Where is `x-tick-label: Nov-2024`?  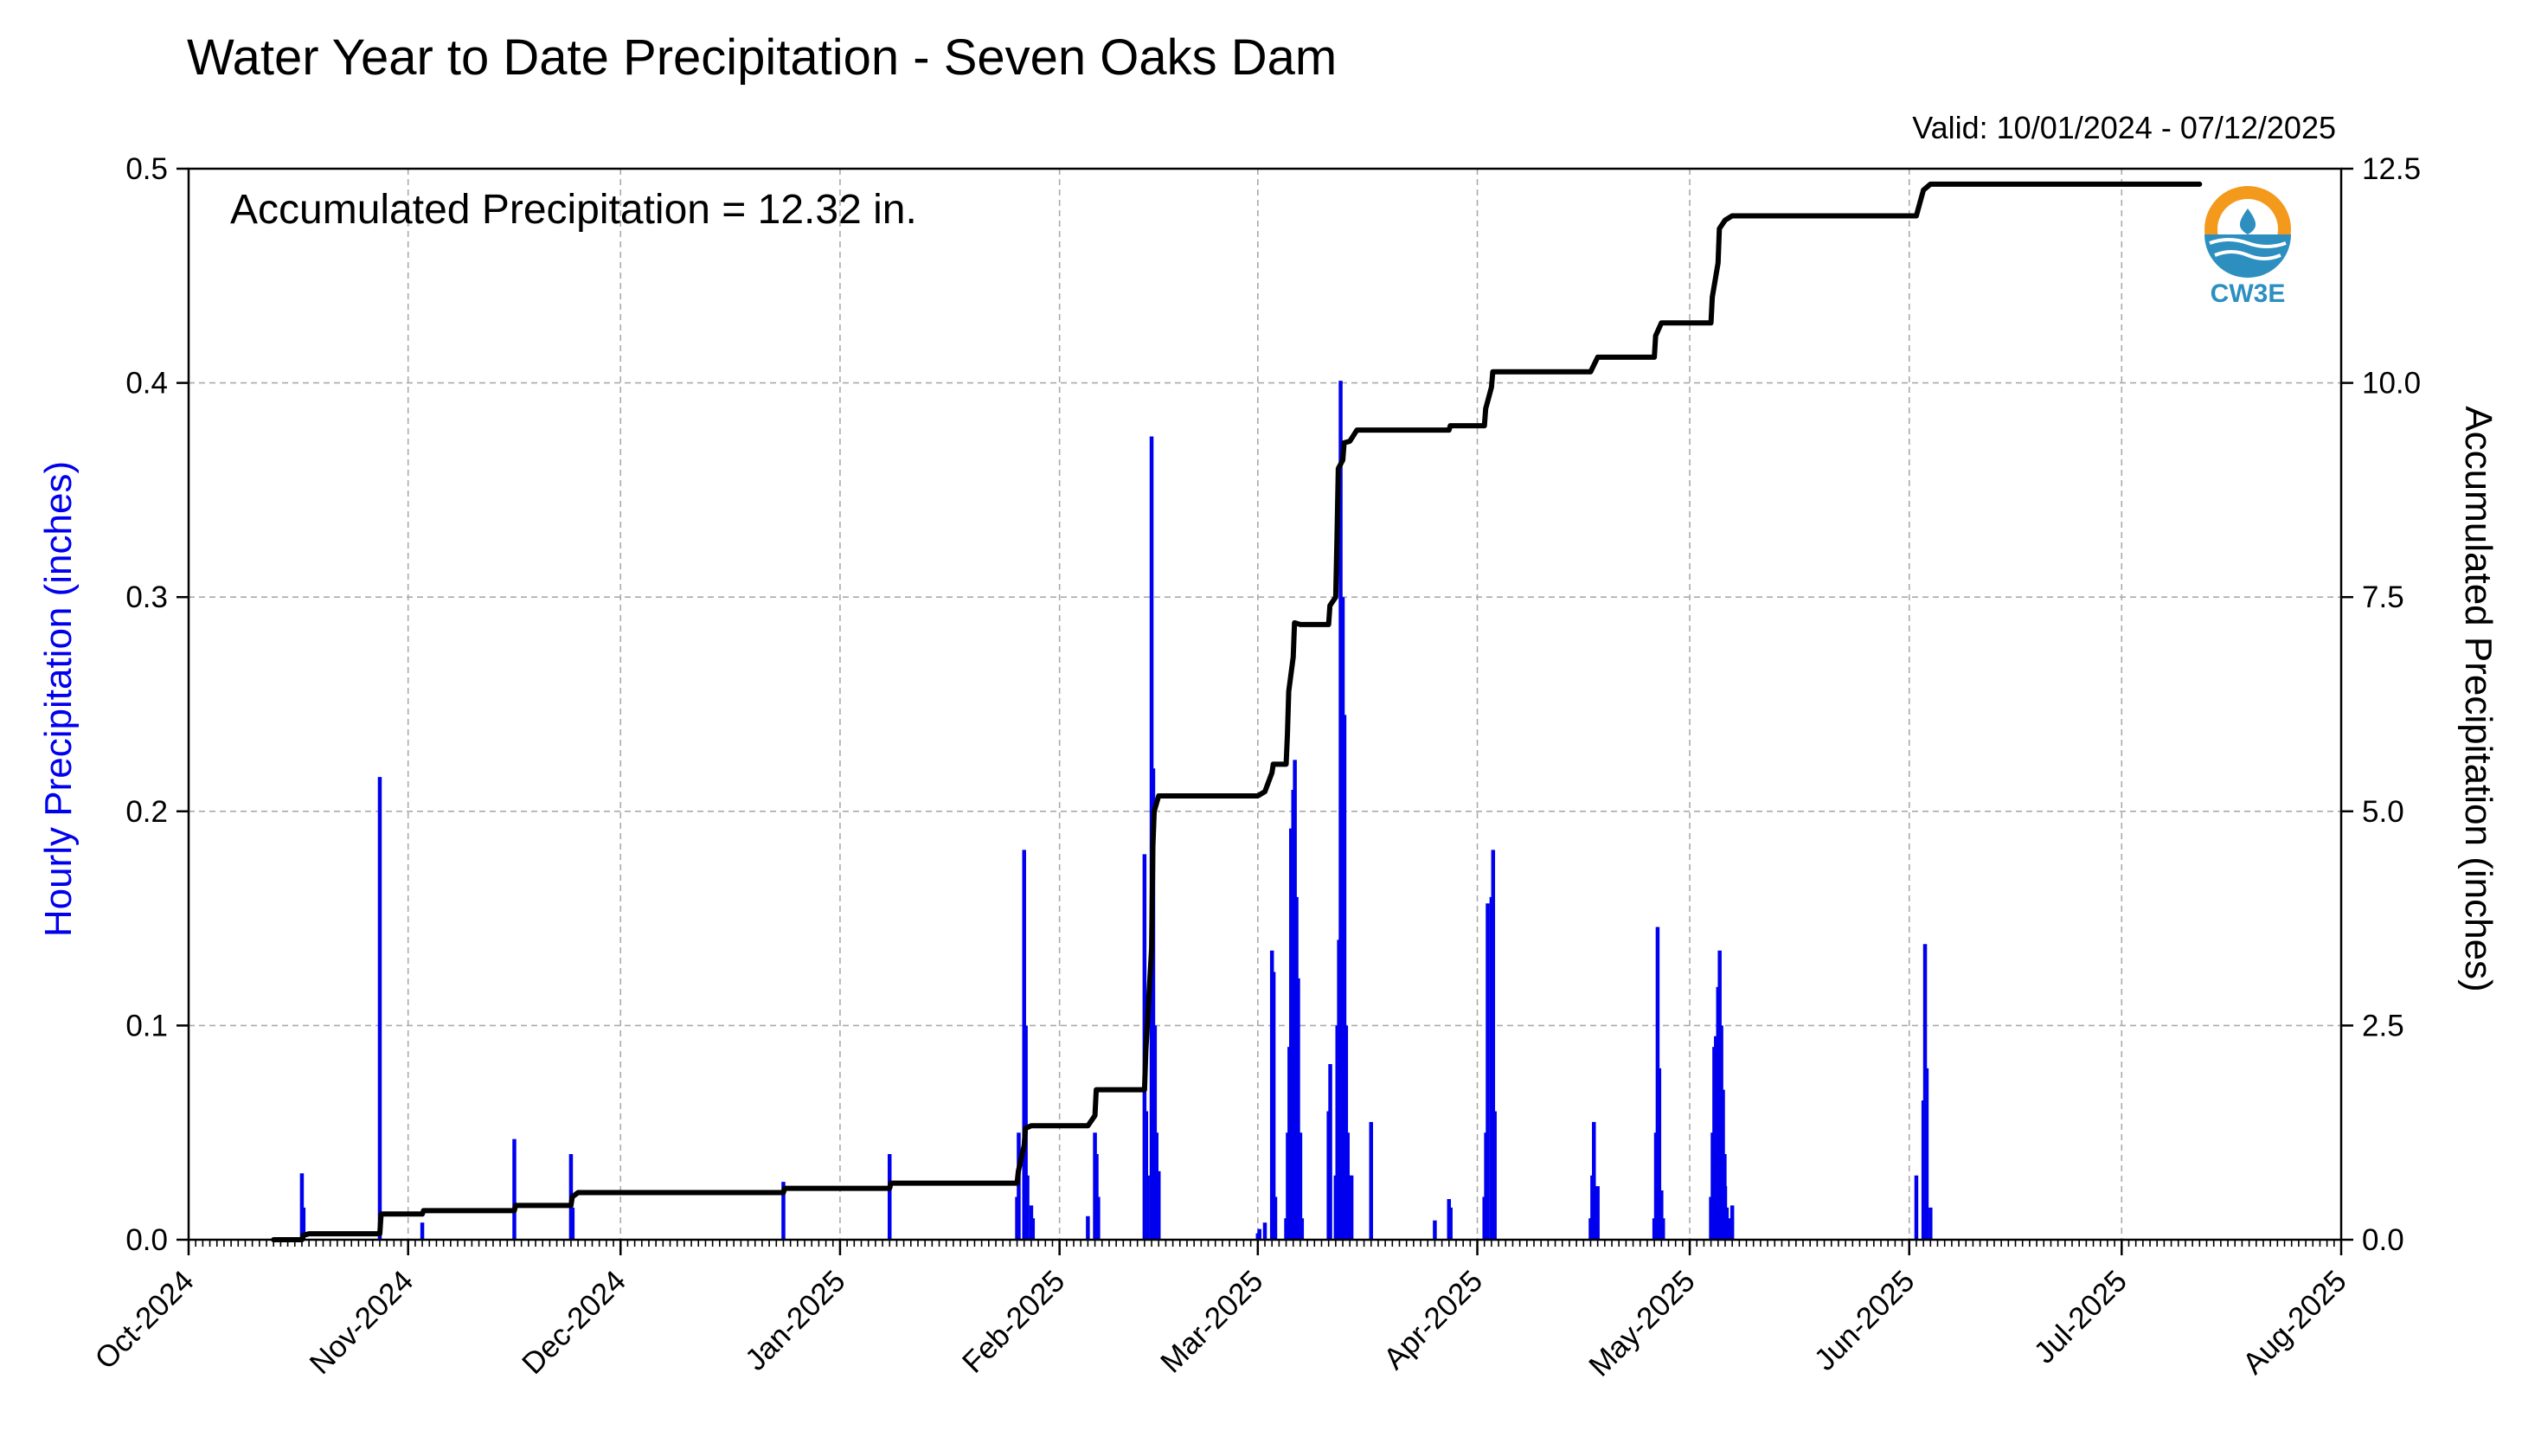 x-tick-label: Nov-2024 is located at coordinates (361, 1322).